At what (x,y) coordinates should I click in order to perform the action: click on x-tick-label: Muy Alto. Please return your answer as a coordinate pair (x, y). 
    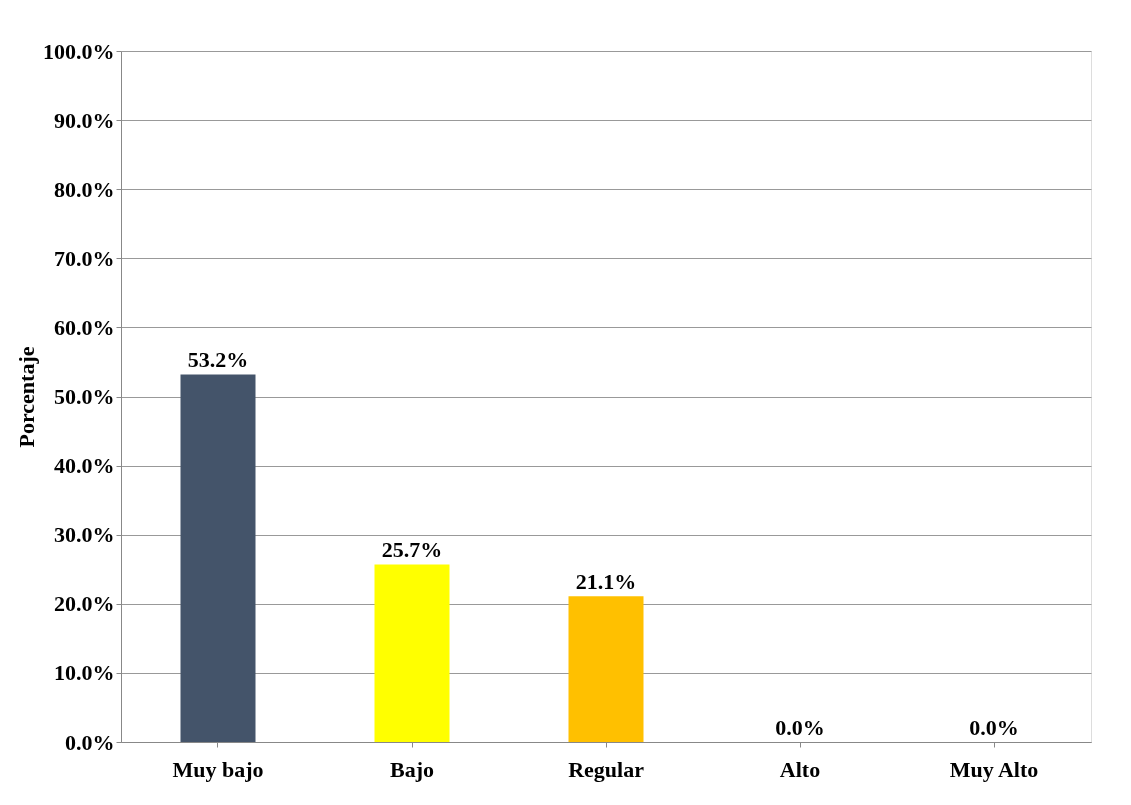
    Looking at the image, I should click on (994, 769).